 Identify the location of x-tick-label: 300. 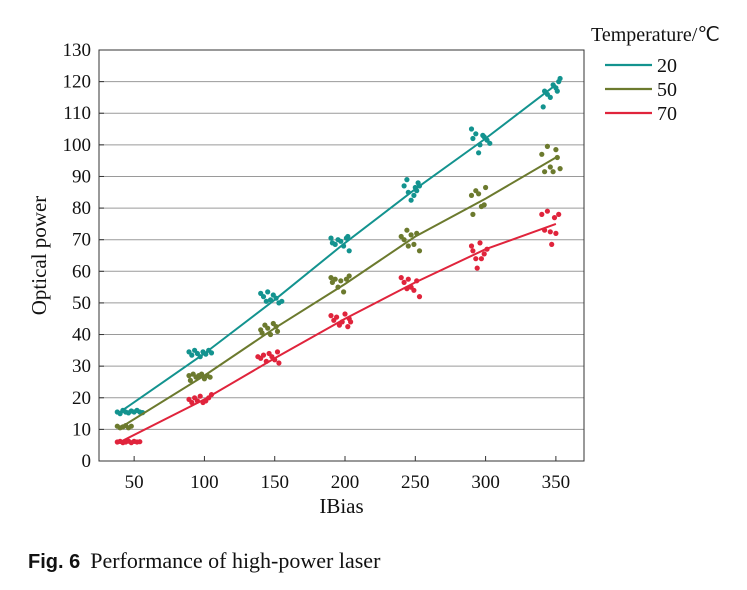
(485, 482).